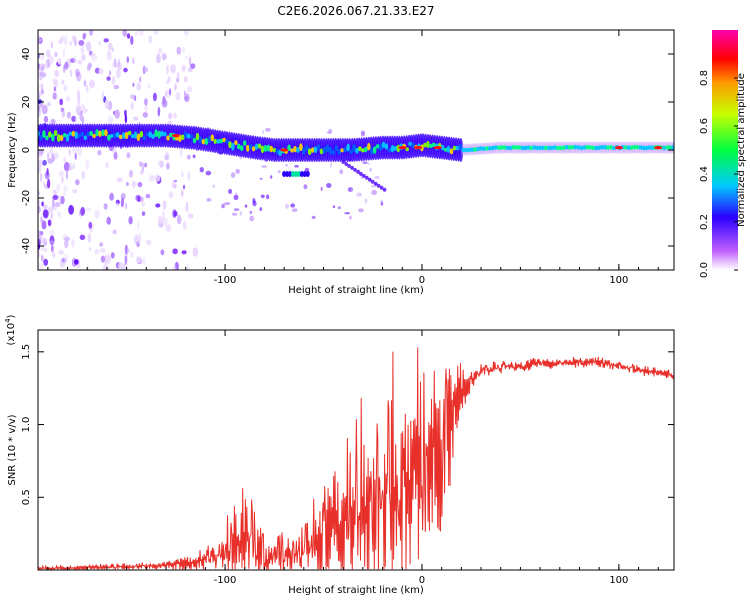 The height and width of the screenshot is (600, 750). Describe the element at coordinates (12, 449) in the screenshot. I see `snr-ylabel: SNR (10 * v/v)` at that location.